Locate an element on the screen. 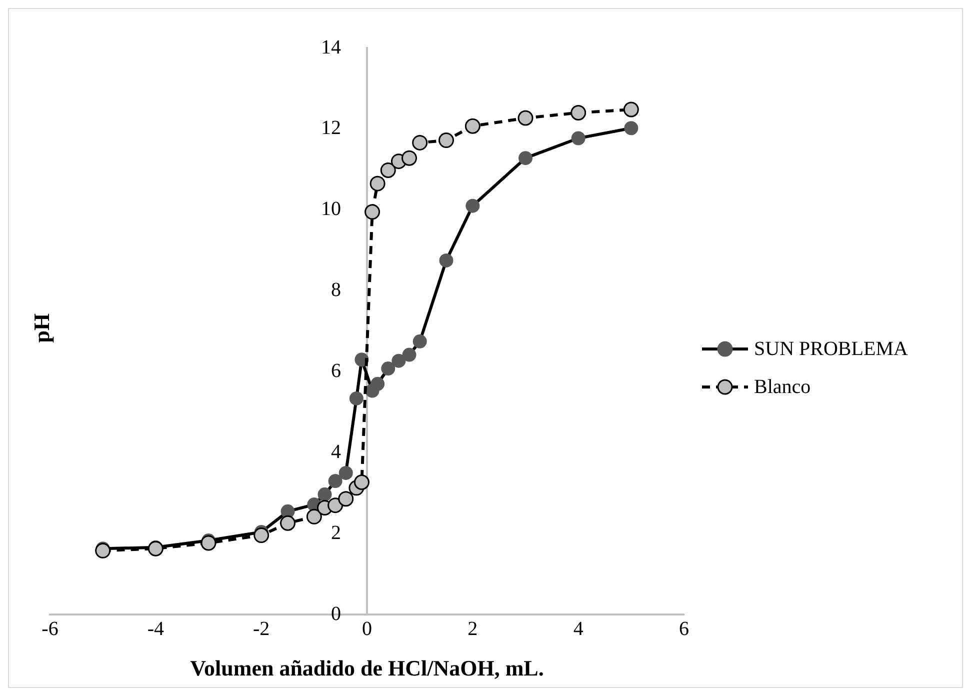  legend-label: Blanco is located at coordinates (782, 387).